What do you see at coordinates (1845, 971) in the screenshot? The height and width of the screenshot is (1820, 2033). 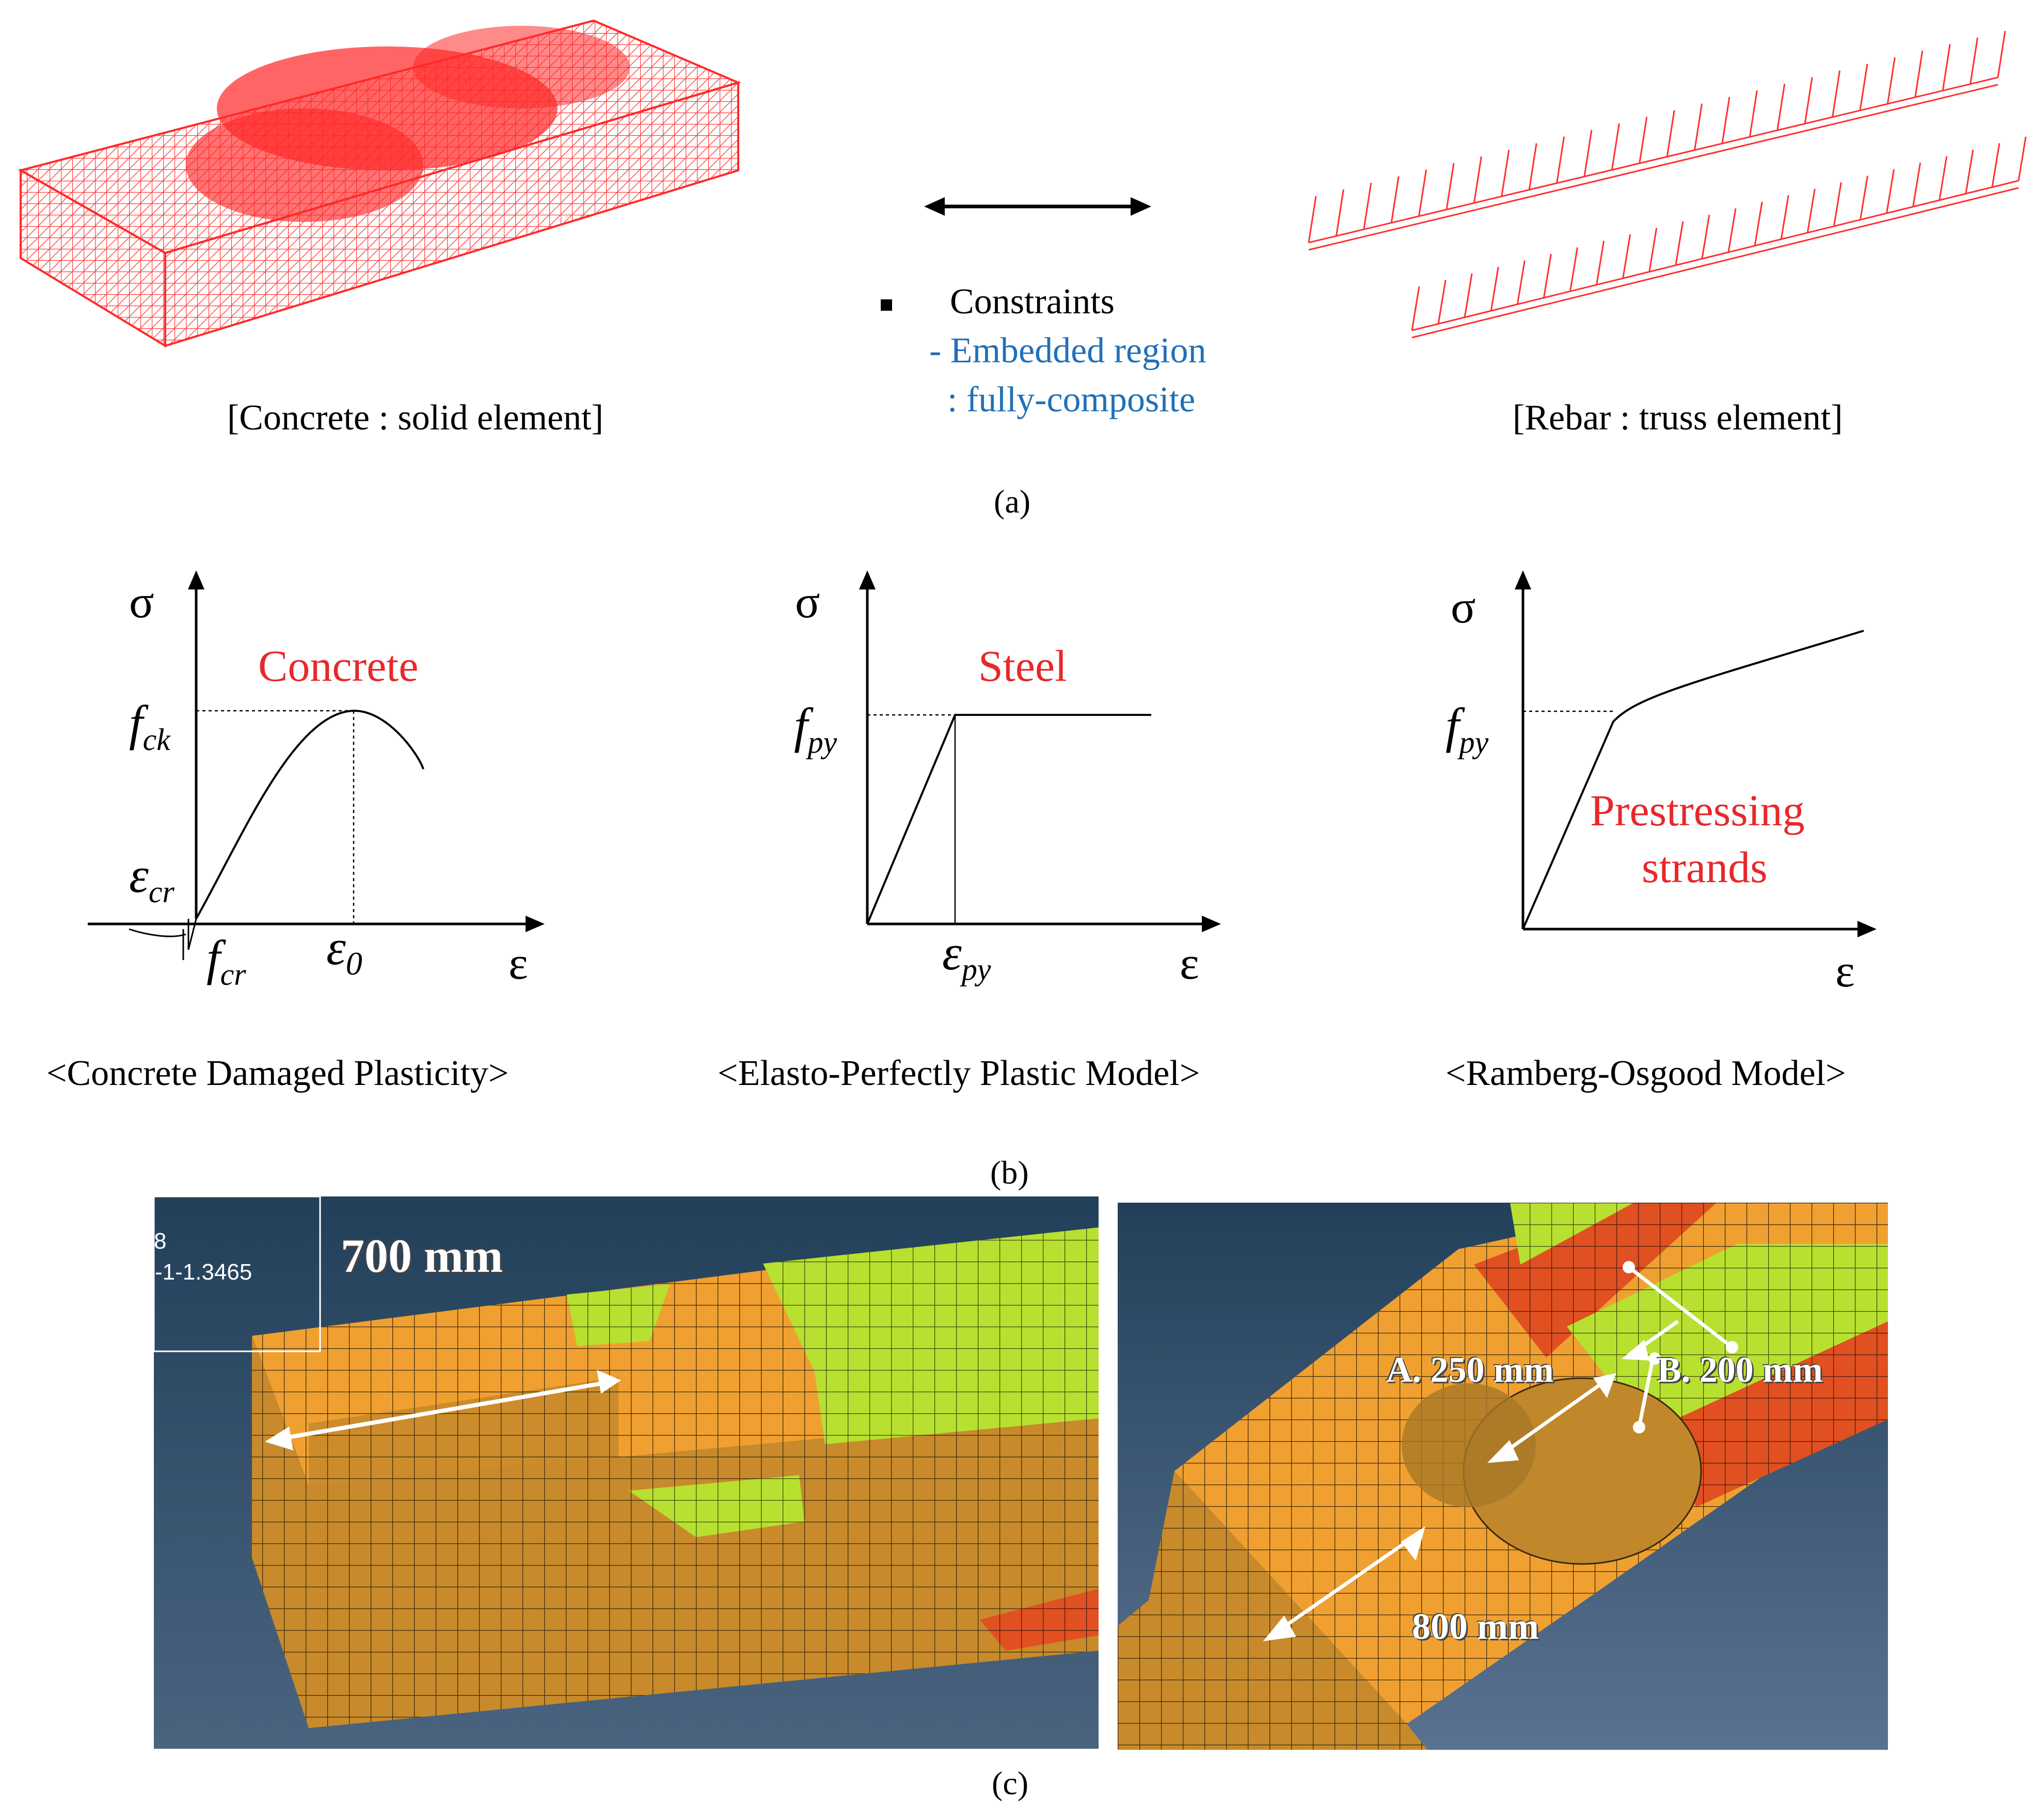 I see `strands-epsilon-axis: ε` at bounding box center [1845, 971].